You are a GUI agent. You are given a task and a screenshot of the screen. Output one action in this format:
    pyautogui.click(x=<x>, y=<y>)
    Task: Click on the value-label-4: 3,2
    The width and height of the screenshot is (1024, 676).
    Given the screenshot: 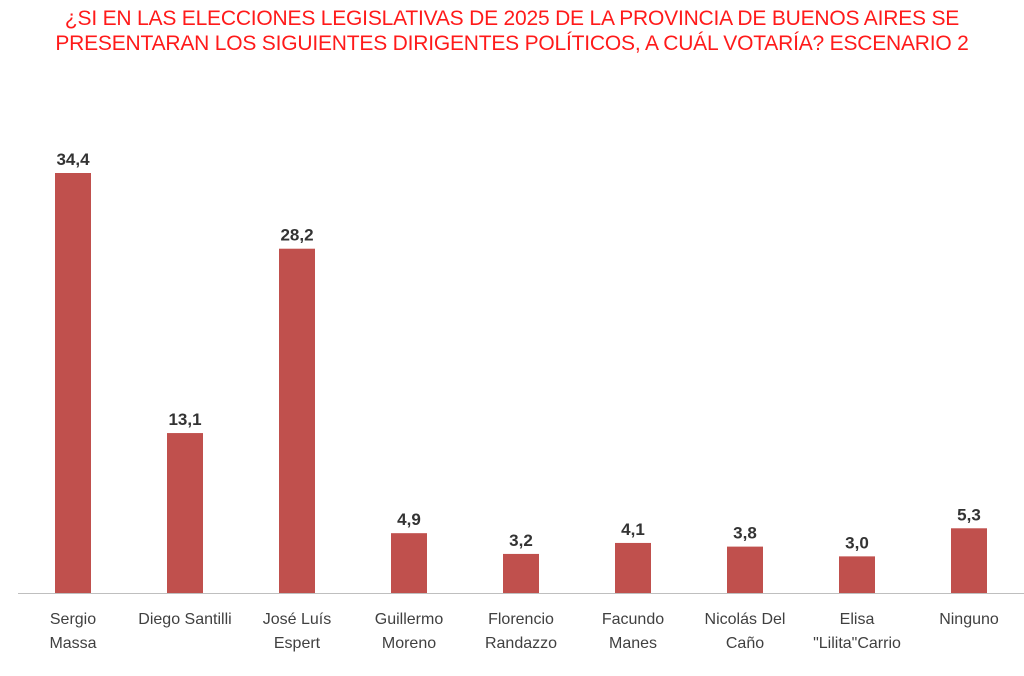 What is the action you would take?
    pyautogui.click(x=521, y=540)
    